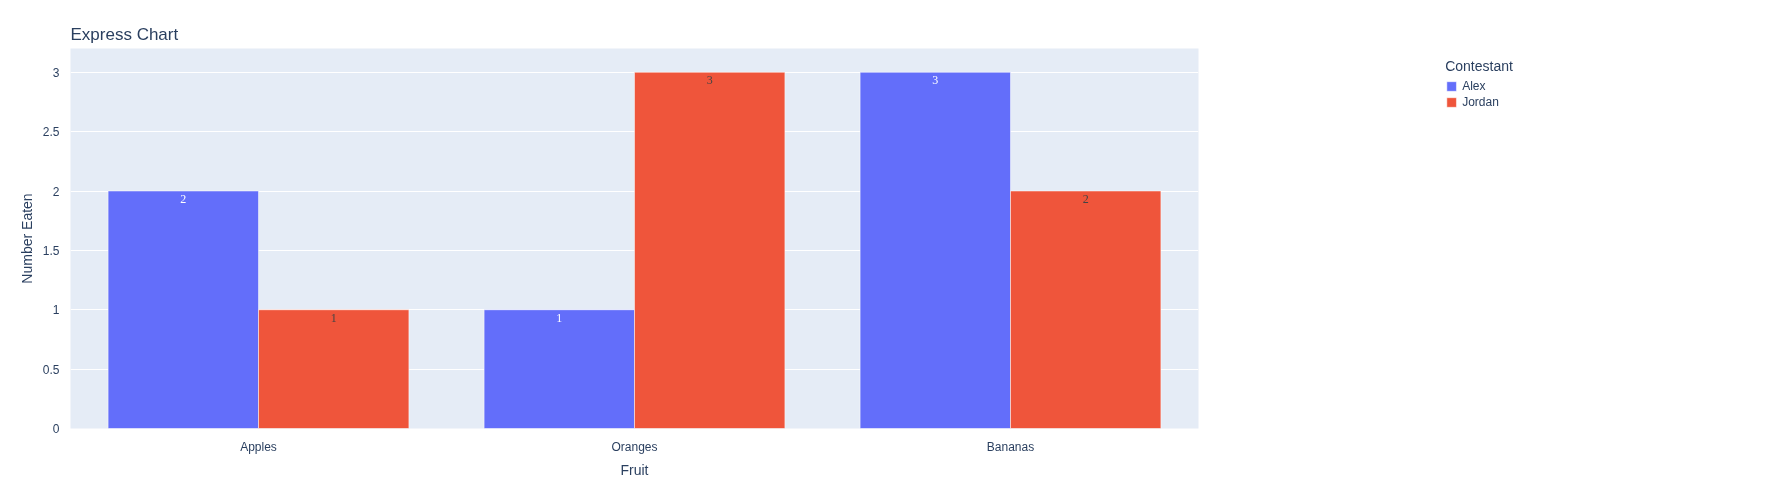 The width and height of the screenshot is (1777, 488). What do you see at coordinates (258, 446) in the screenshot?
I see `x-tick-label: Apples` at bounding box center [258, 446].